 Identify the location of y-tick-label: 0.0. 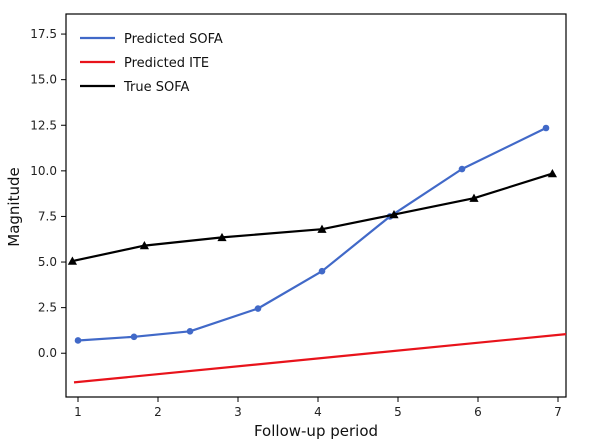
(47, 353).